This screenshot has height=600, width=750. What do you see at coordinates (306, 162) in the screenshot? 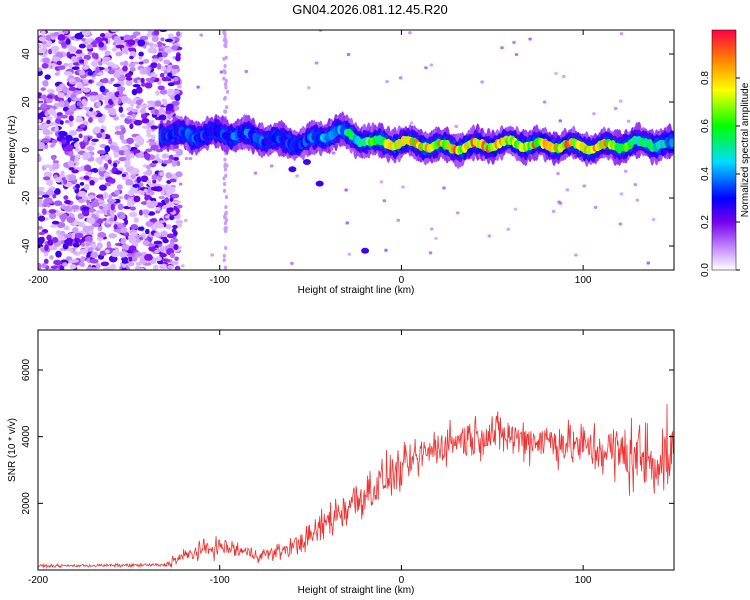
I see `signal-cell` at bounding box center [306, 162].